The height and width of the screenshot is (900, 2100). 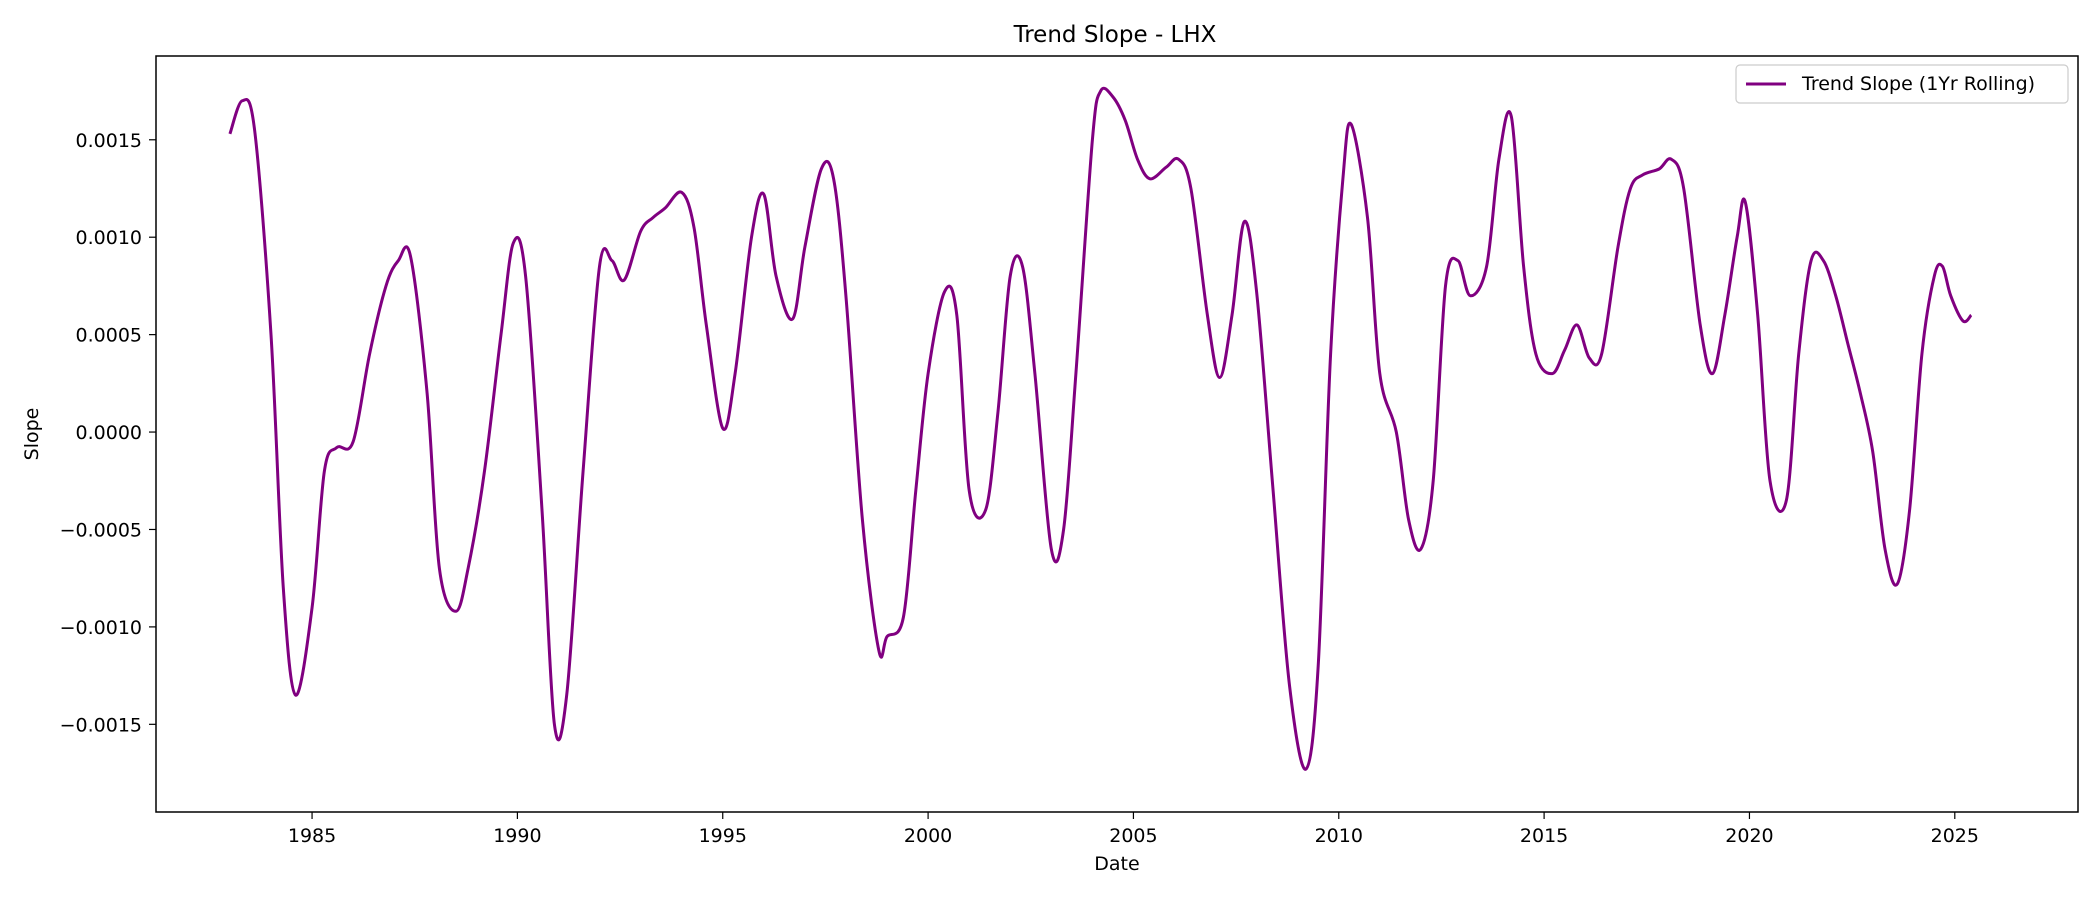 What do you see at coordinates (517, 836) in the screenshot?
I see `x-tick-label: 1990` at bounding box center [517, 836].